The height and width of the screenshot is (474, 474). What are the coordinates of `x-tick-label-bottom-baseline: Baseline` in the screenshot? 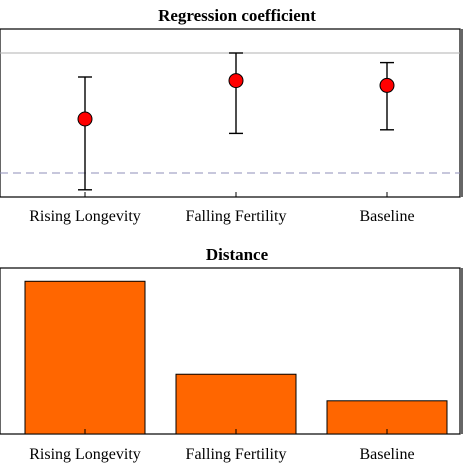 It's located at (386, 454).